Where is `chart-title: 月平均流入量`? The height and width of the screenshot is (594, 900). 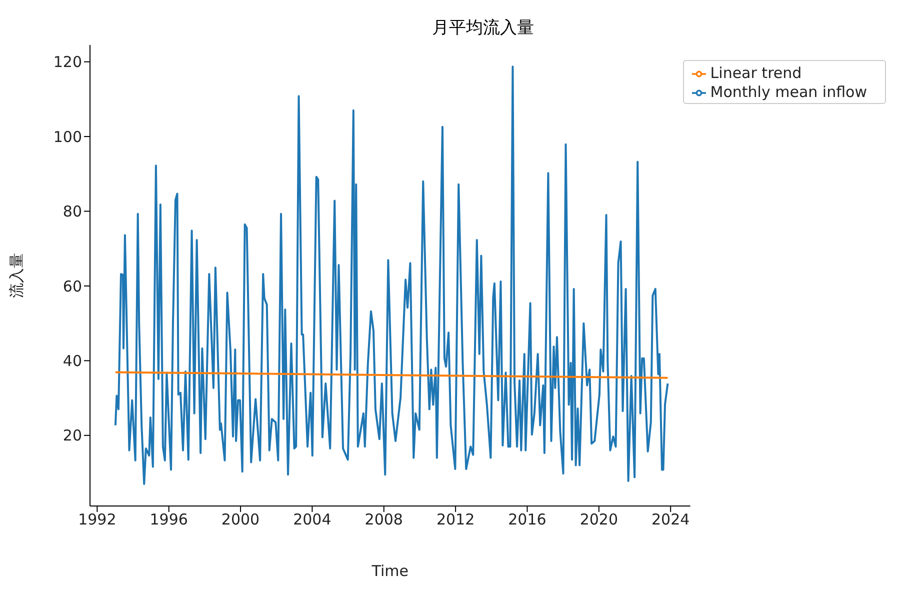
chart-title: 月平均流入量 is located at coordinates (483, 28).